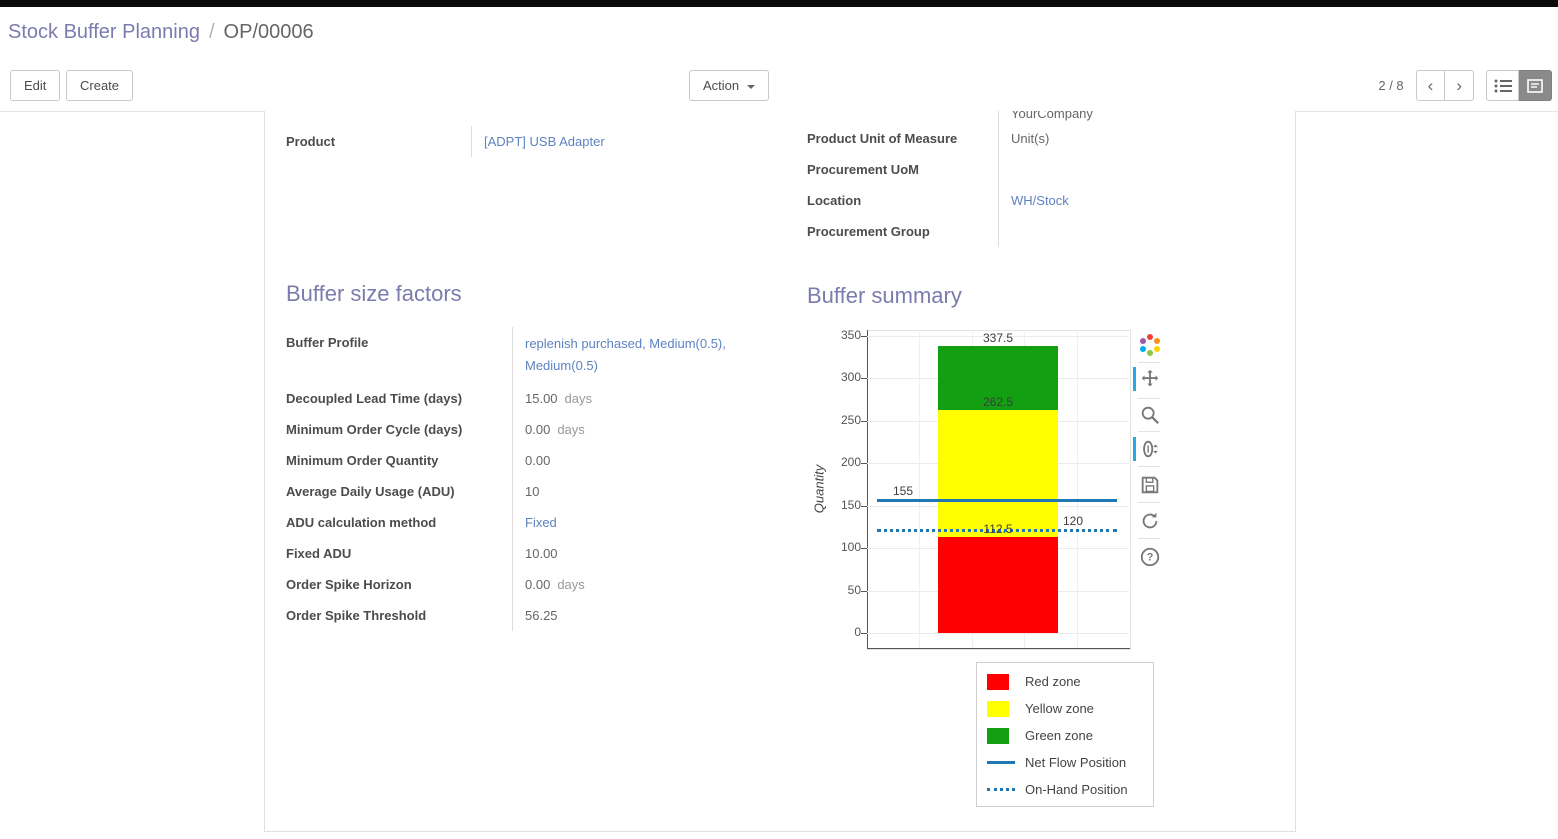  Describe the element at coordinates (751, 86) in the screenshot. I see `caret-down-icon` at that location.